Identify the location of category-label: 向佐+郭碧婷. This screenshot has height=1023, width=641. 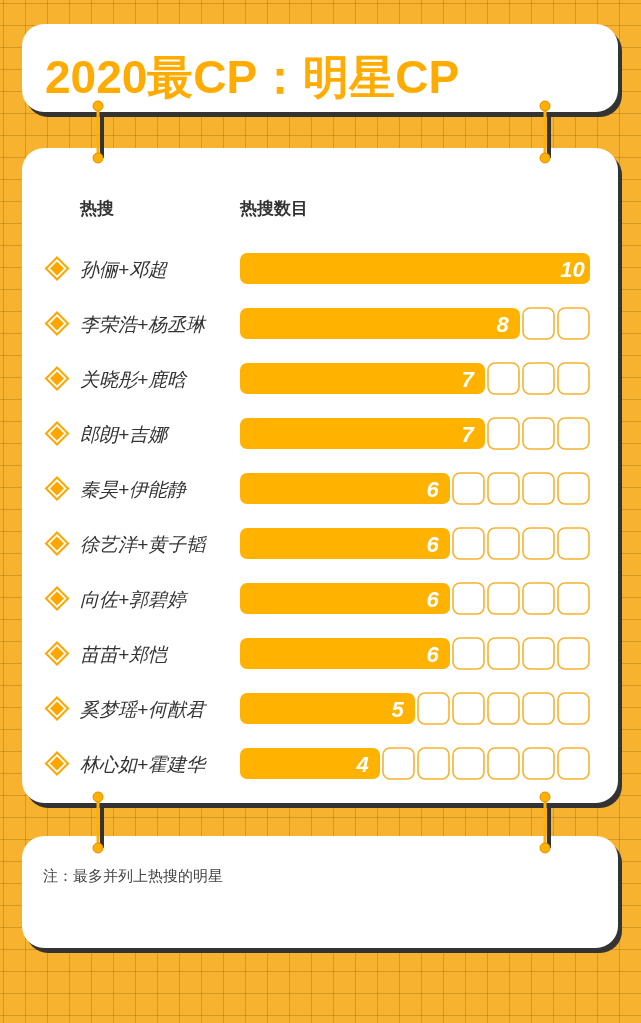
(133, 599).